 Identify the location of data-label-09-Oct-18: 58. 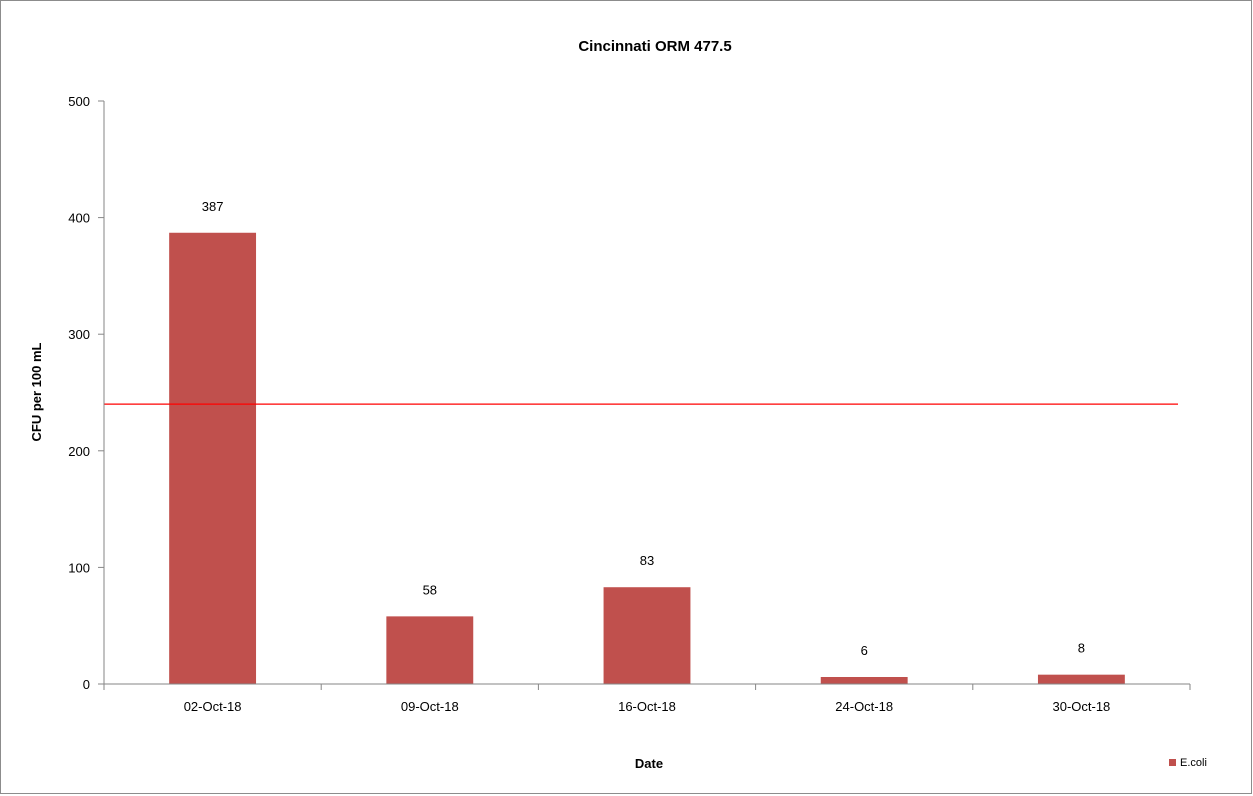
(430, 589).